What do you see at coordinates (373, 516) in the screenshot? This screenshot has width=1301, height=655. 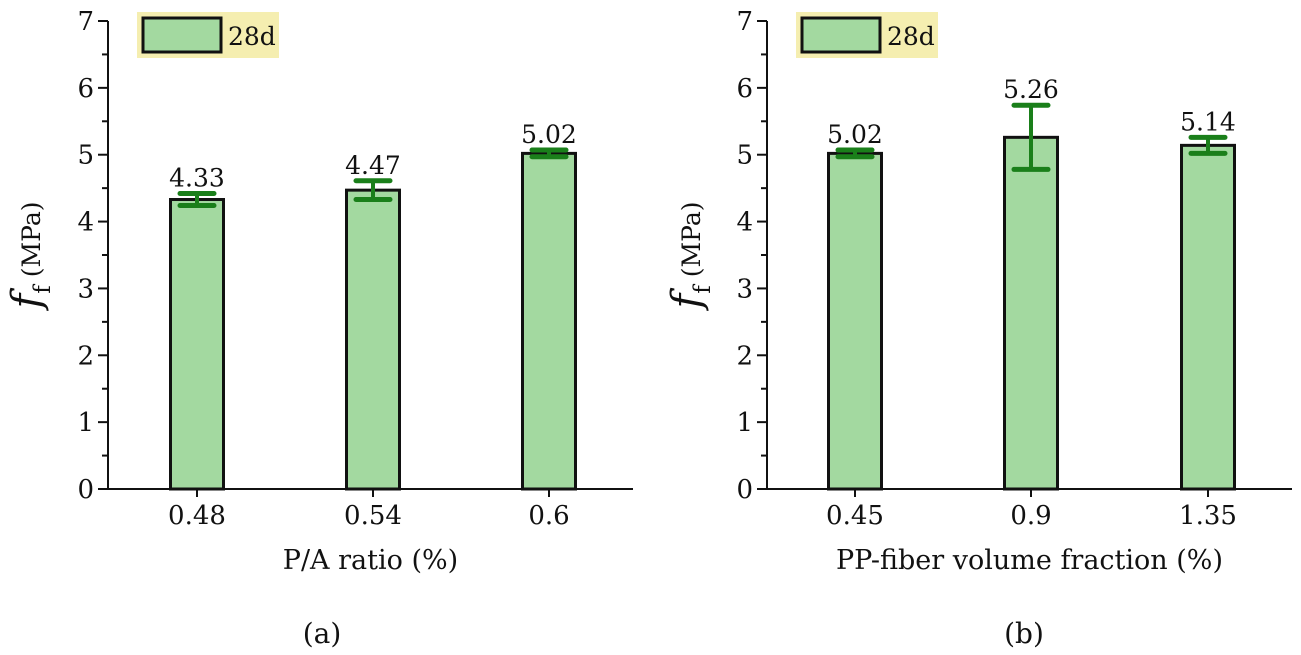 I see `x-tick-label: 0.54` at bounding box center [373, 516].